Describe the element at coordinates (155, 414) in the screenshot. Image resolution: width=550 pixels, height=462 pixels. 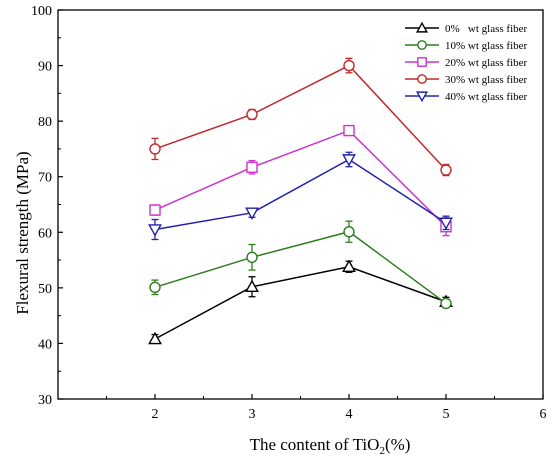
I see `x-tick-label: 2` at that location.